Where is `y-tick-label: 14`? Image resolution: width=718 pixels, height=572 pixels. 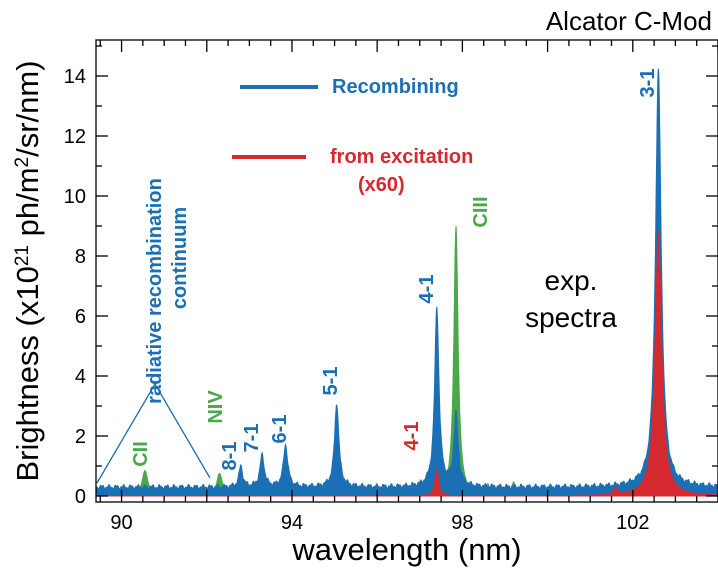
y-tick-label: 14 is located at coordinates (75, 77).